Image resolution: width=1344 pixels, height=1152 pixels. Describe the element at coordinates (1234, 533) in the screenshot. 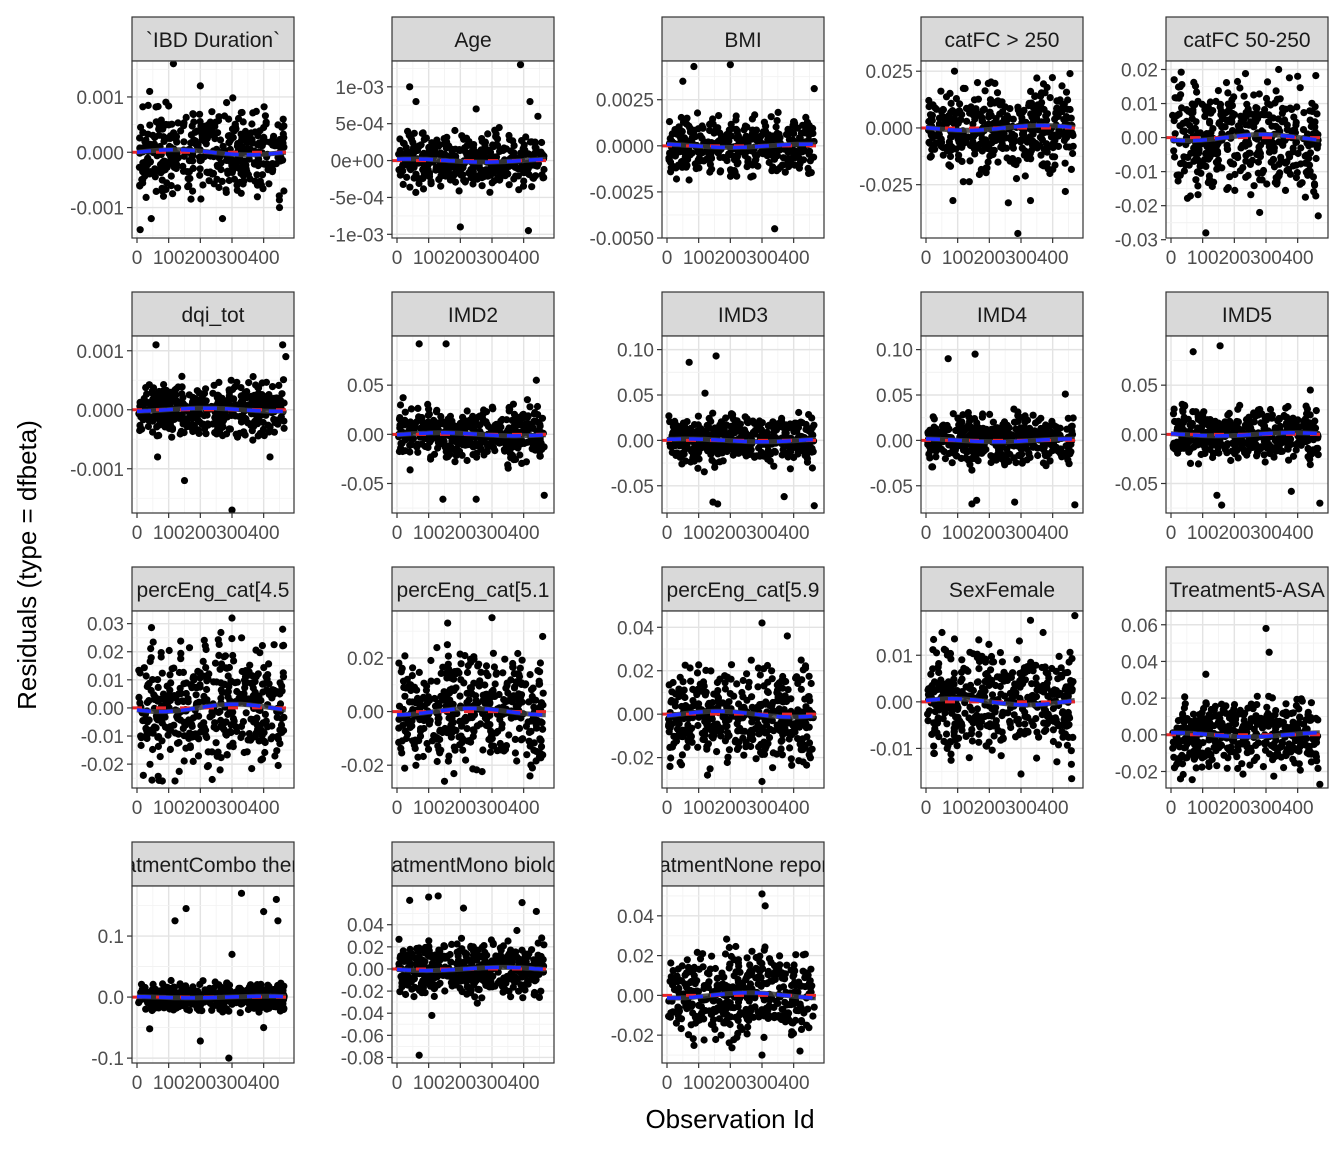

I see `x-tick-label: 200` at that location.